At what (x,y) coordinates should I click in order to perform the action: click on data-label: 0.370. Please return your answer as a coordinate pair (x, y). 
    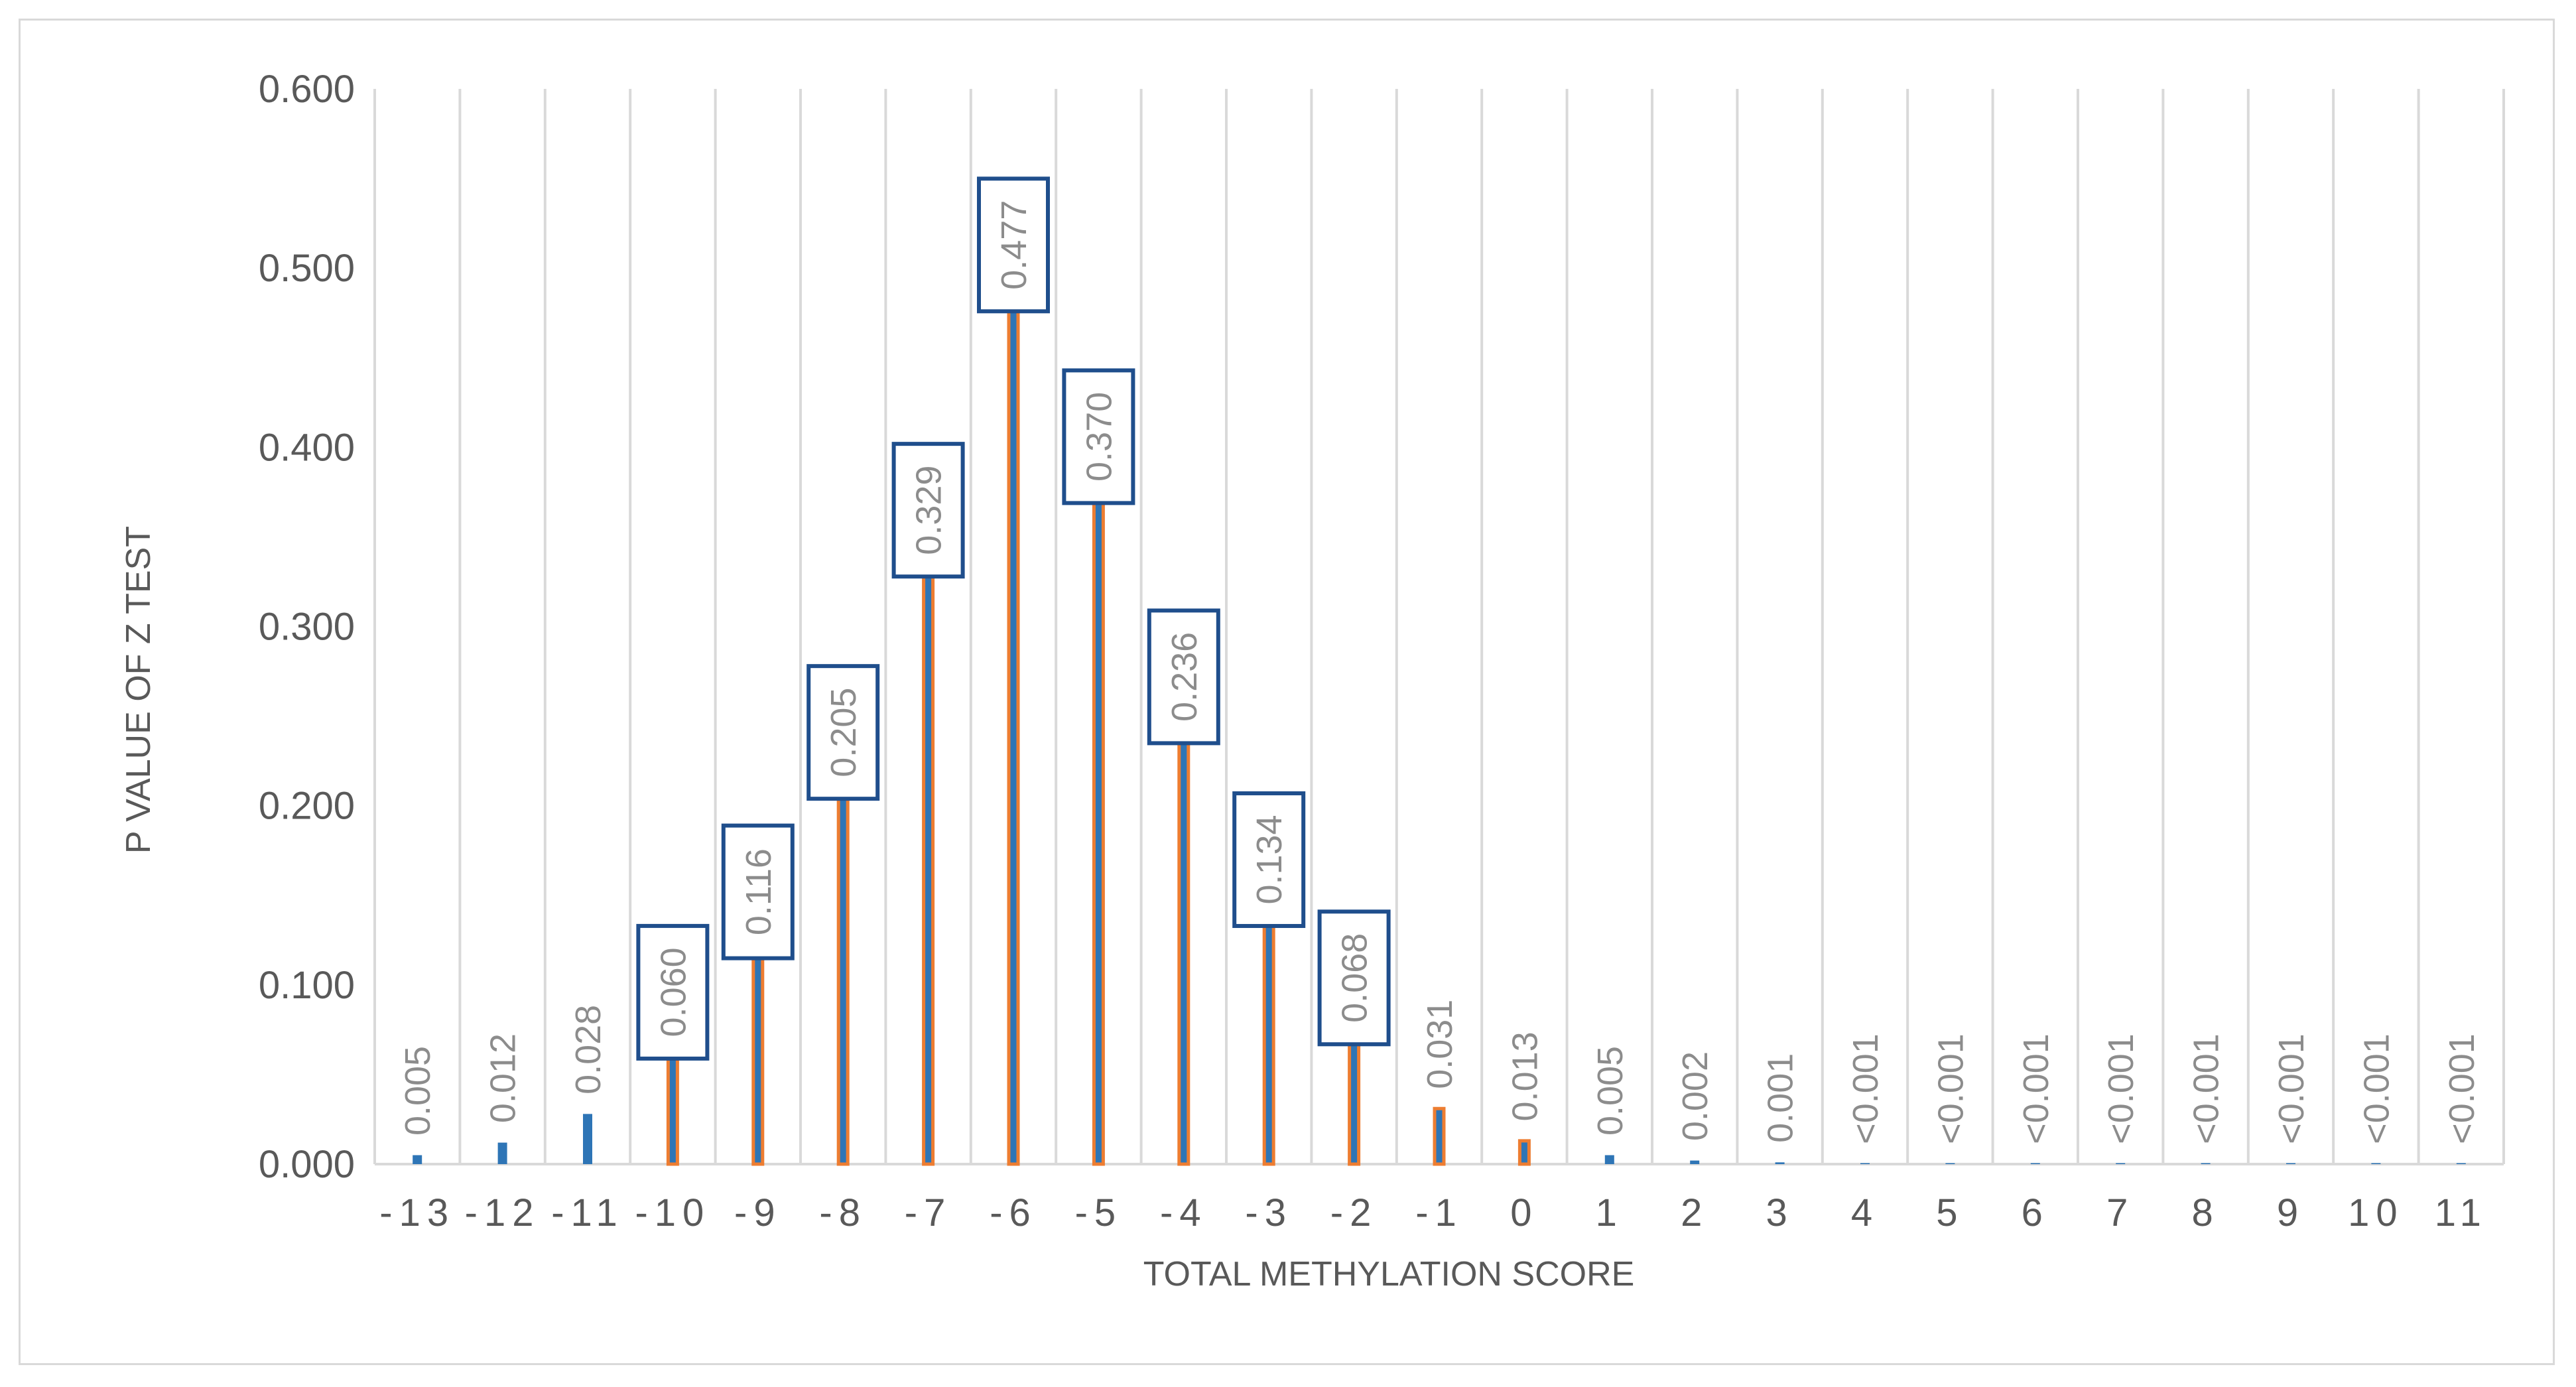
    Looking at the image, I should click on (1099, 437).